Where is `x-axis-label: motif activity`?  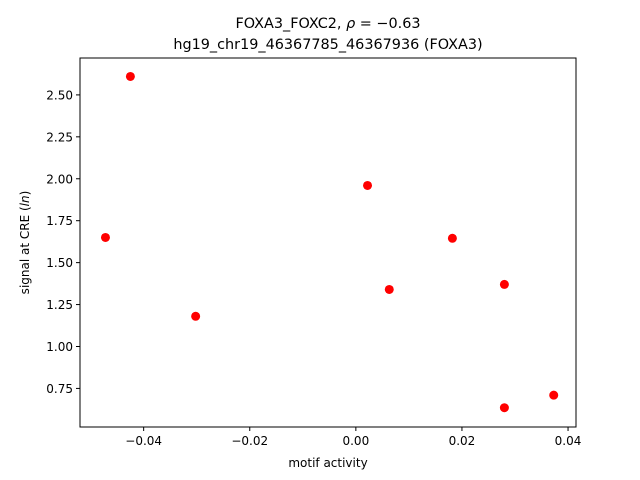
x-axis-label: motif activity is located at coordinates (327, 463).